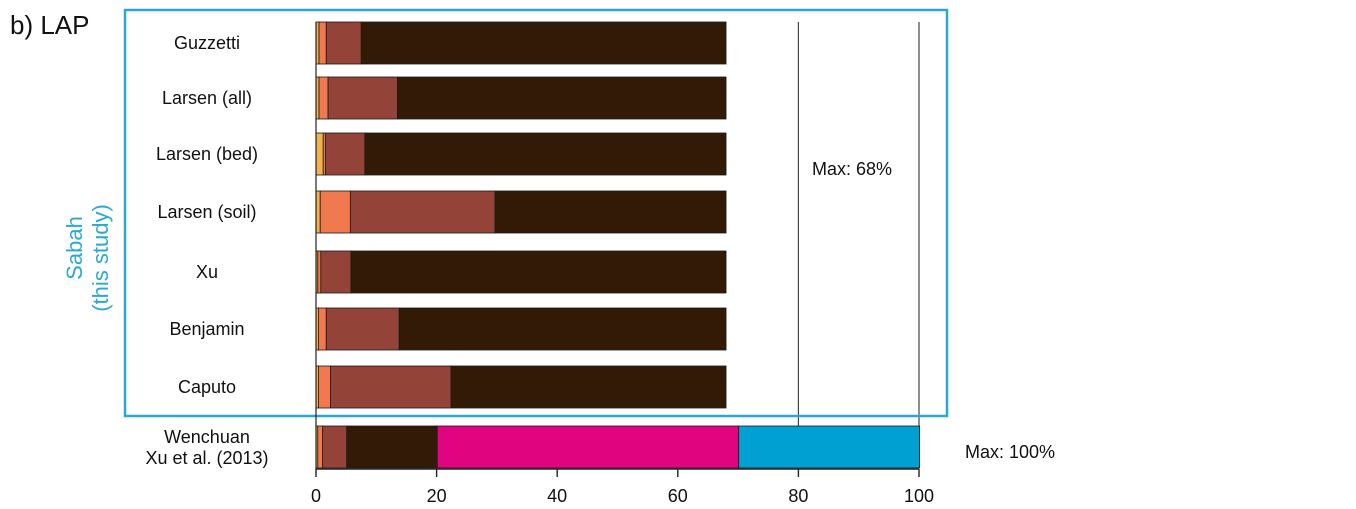 The height and width of the screenshot is (509, 1356). I want to click on category-label: Benjamin, so click(206, 329).